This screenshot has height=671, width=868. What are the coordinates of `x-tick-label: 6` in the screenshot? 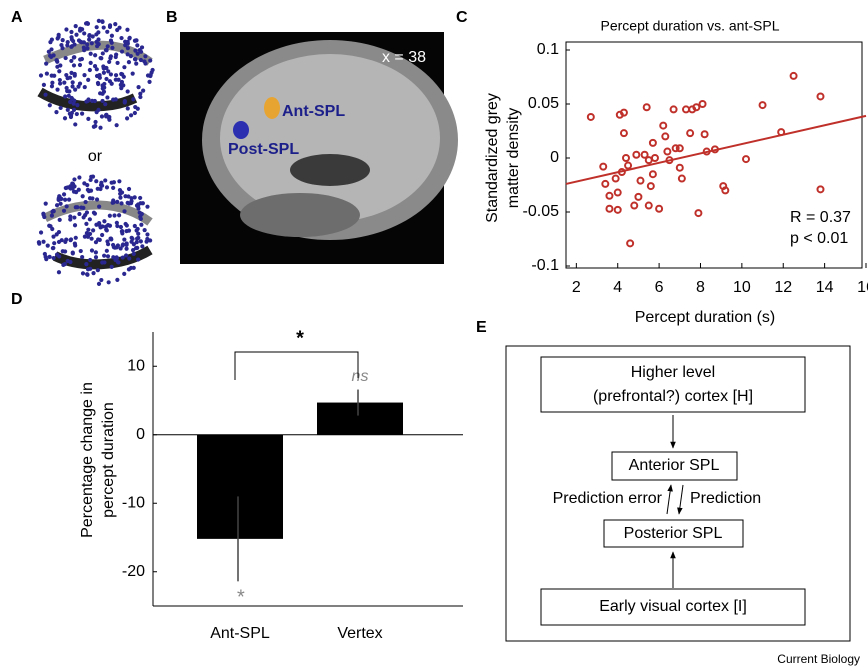 It's located at (659, 287).